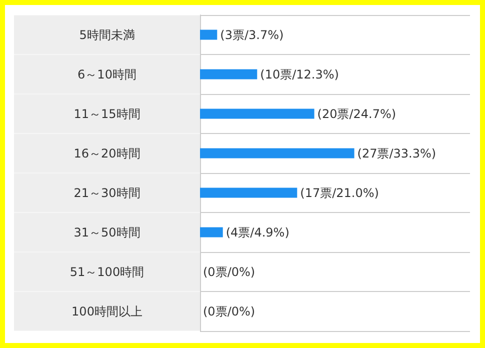  Describe the element at coordinates (252, 35) in the screenshot. I see `data-label: (3票/3.7%)` at that location.